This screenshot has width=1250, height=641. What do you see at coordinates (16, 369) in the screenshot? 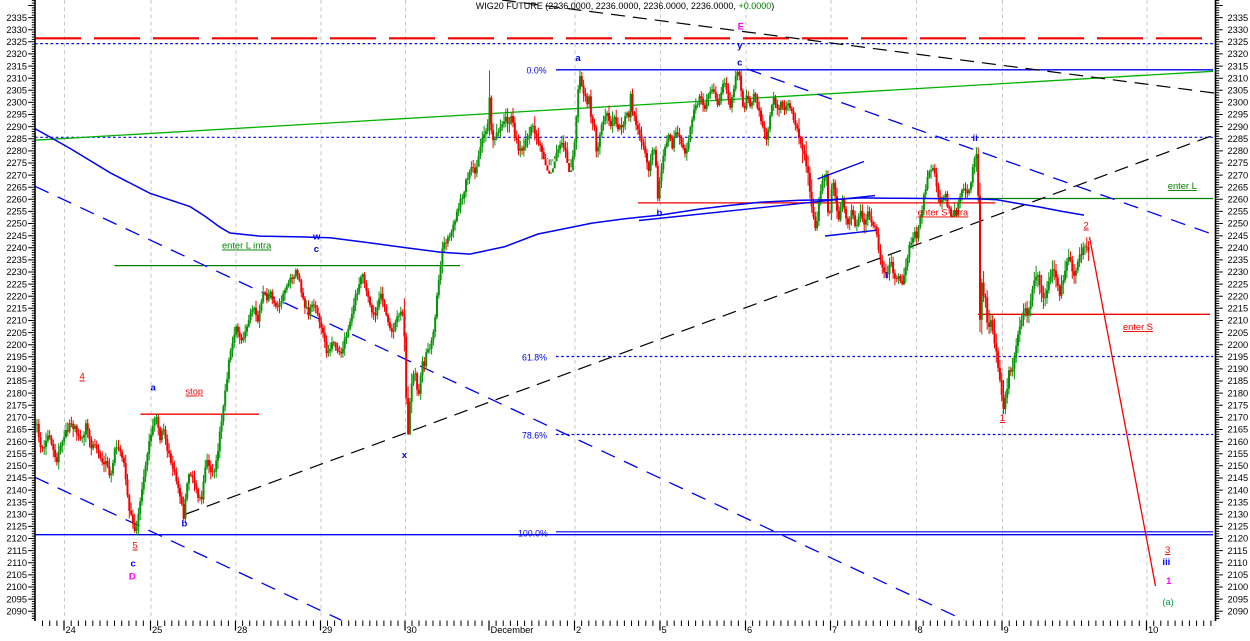
I see `svg-text: 2190` at bounding box center [16, 369].